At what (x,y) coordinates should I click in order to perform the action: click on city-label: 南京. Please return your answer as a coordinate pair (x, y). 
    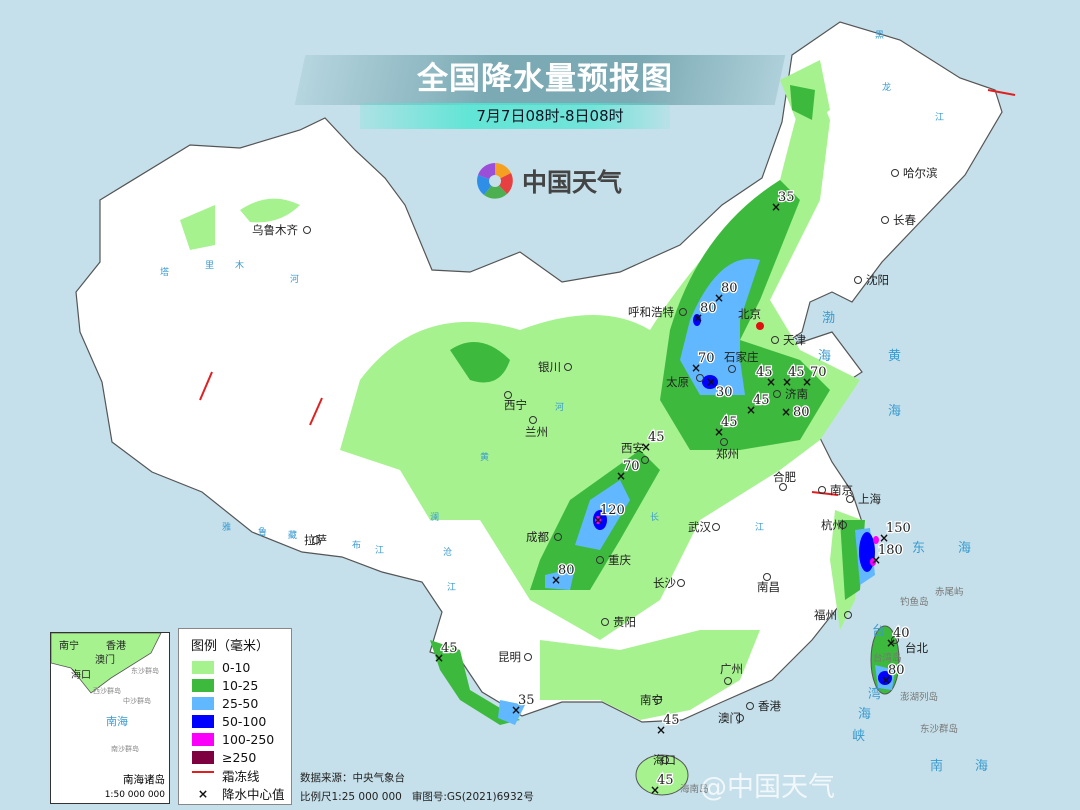
    Looking at the image, I should click on (841, 490).